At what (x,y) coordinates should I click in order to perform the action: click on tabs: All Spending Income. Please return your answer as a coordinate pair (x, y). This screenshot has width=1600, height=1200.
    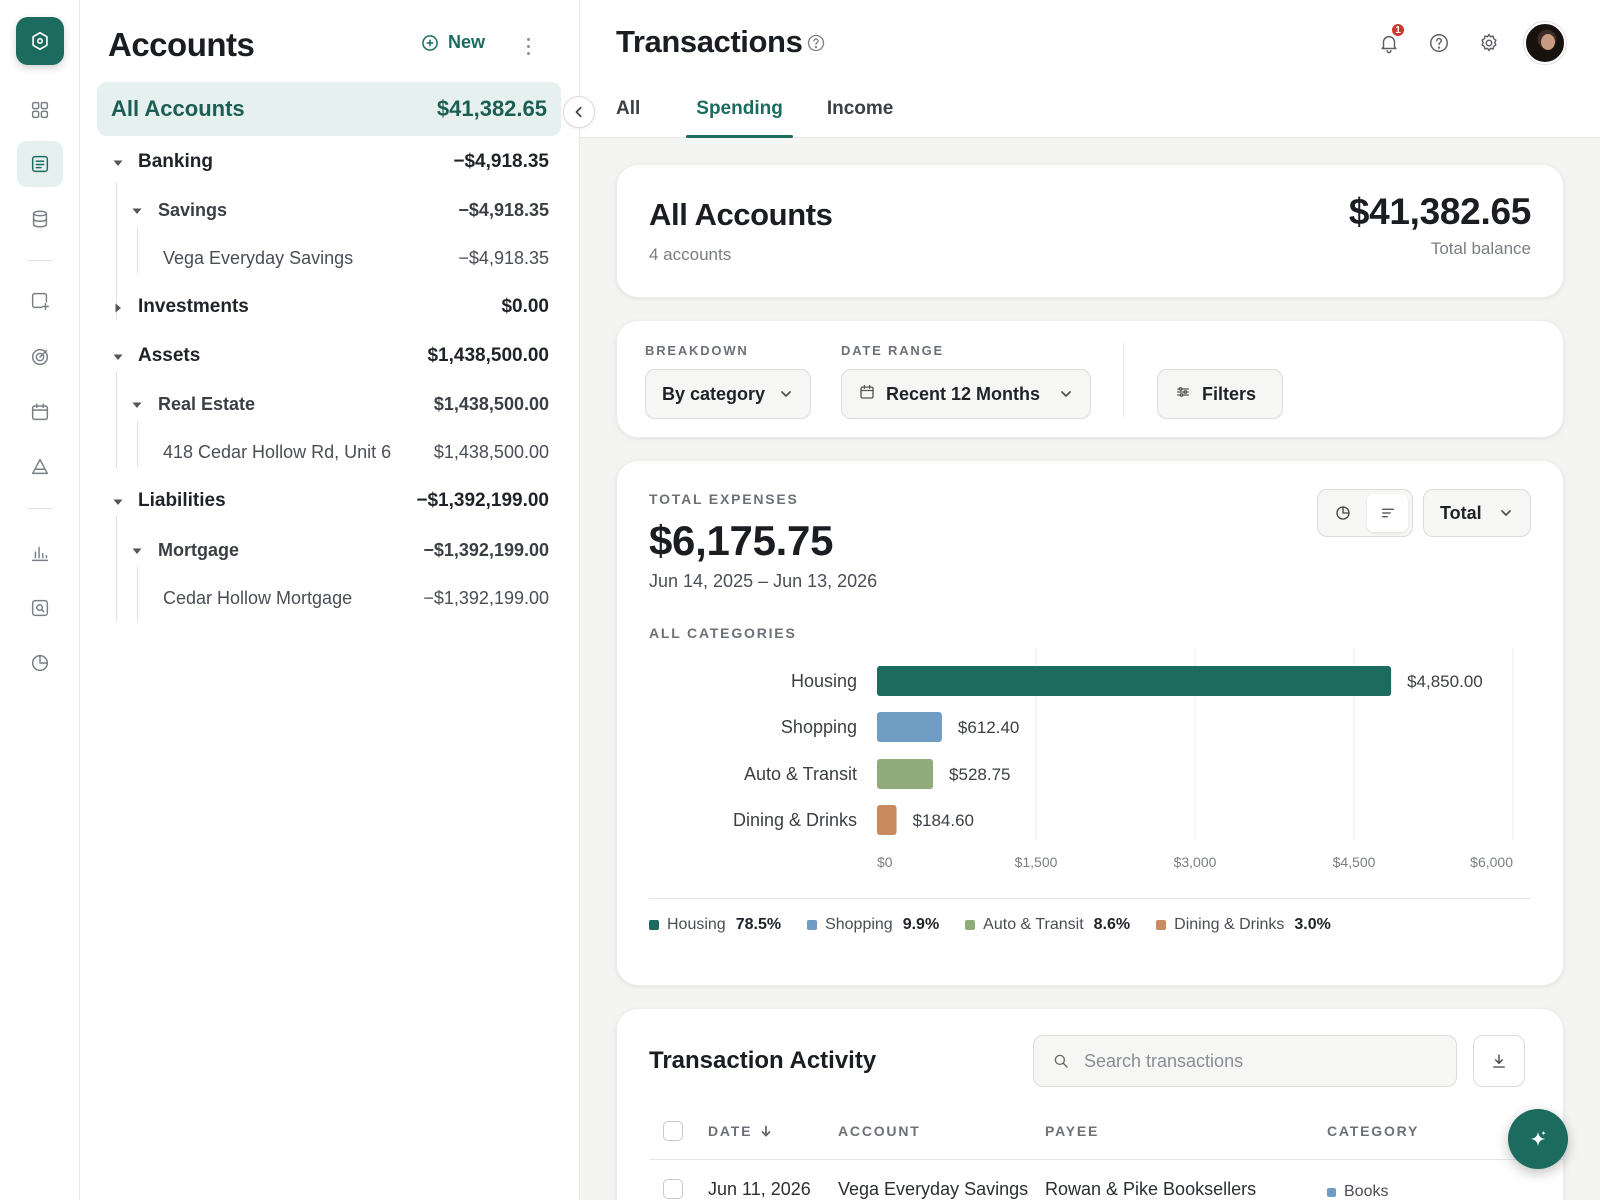
    Looking at the image, I should click on (754, 115).